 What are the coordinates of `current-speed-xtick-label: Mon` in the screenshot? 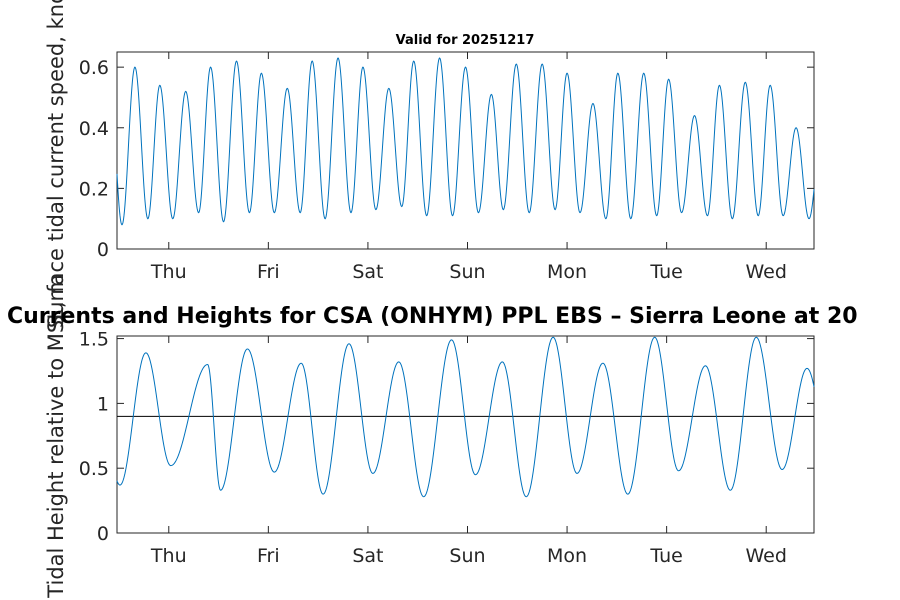 It's located at (567, 272).